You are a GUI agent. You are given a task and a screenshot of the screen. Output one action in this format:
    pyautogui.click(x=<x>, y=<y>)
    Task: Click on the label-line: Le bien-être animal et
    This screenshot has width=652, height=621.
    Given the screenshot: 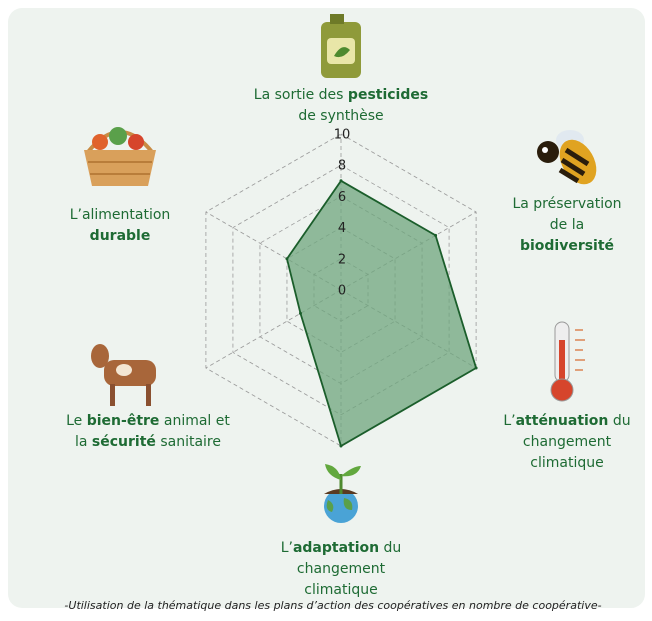 What is the action you would take?
    pyautogui.click(x=148, y=421)
    